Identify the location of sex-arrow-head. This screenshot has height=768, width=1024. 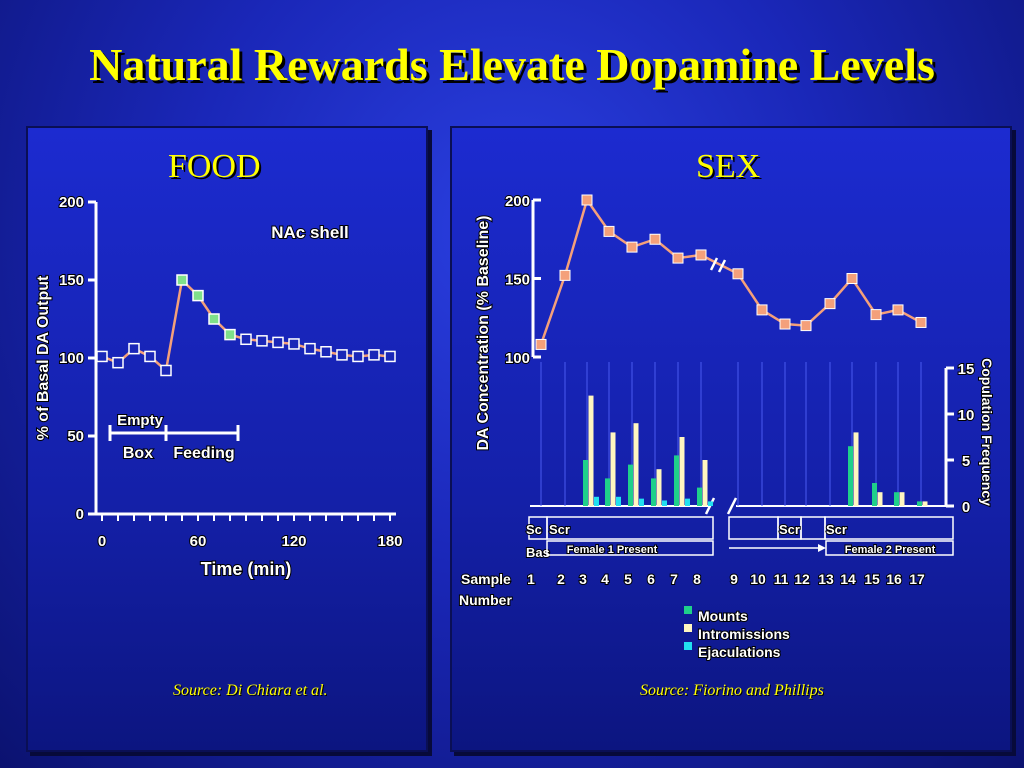
(822, 548).